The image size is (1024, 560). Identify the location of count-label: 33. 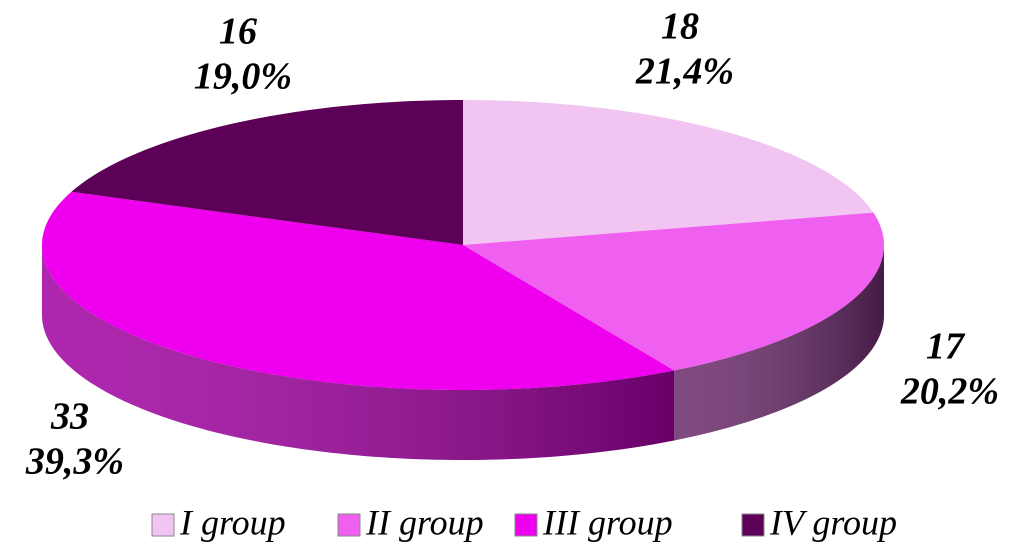
(69, 417).